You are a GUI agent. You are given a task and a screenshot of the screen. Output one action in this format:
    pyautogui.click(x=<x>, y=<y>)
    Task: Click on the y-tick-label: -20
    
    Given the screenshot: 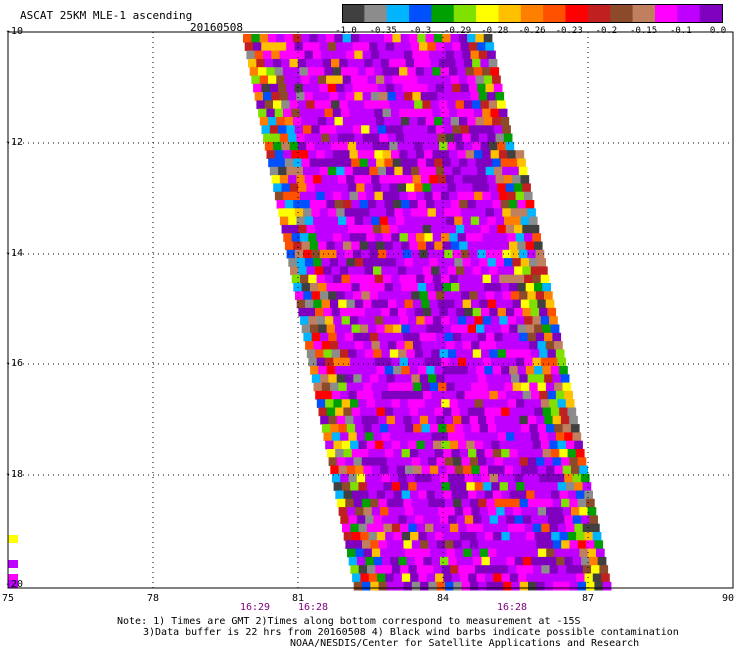 What is the action you would take?
    pyautogui.click(x=14, y=584)
    